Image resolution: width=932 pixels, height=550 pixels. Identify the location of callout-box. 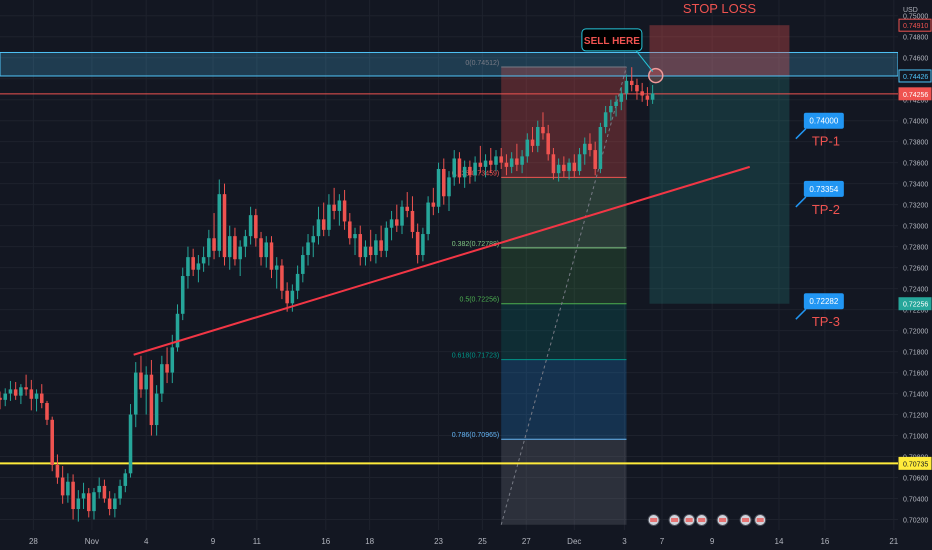
(612, 40).